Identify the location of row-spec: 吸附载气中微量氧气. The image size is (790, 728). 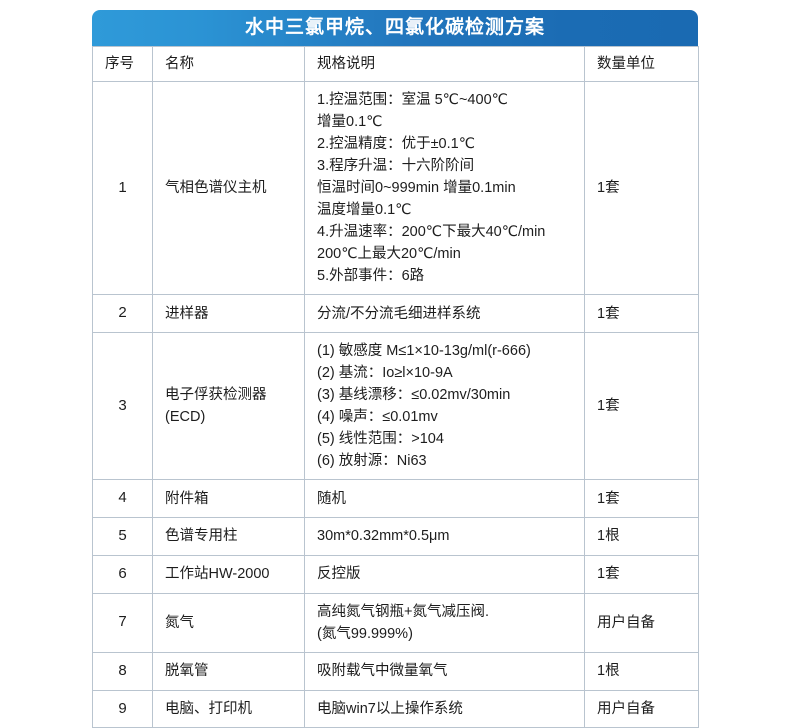
(382, 671).